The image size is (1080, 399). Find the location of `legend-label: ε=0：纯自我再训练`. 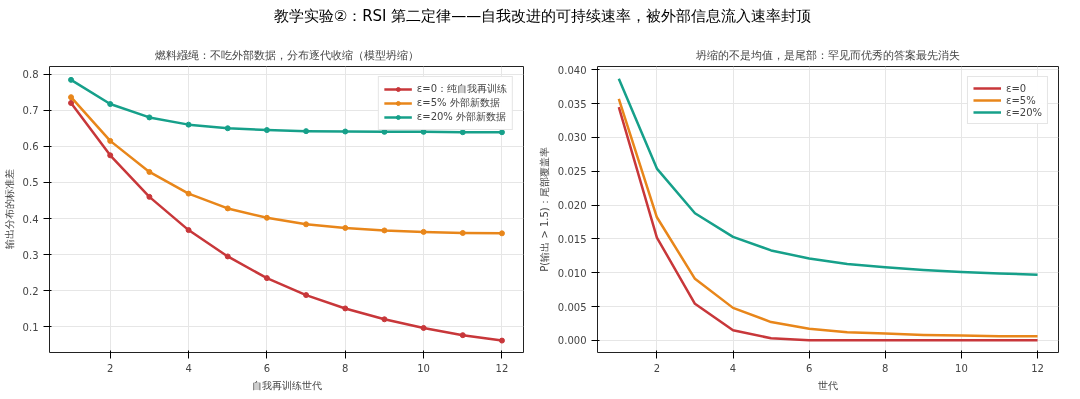

legend-label: ε=0：纯自我再训练 is located at coordinates (461, 89).